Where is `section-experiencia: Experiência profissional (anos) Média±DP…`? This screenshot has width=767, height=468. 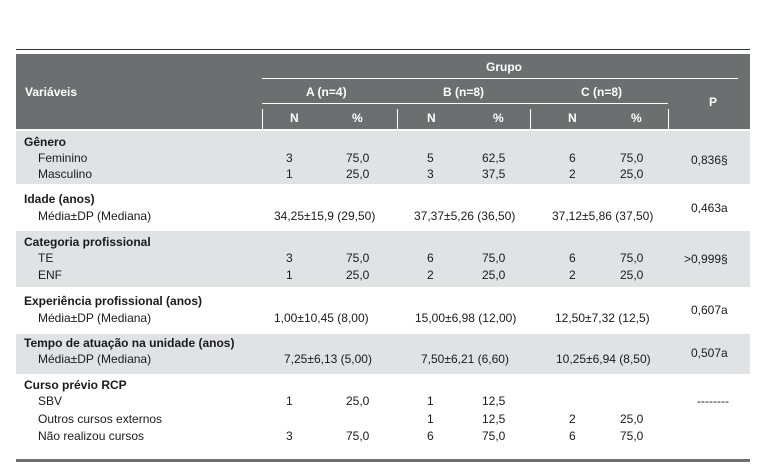
section-experiencia: Experiência profissional (anos) Média±DP… is located at coordinates (383, 310).